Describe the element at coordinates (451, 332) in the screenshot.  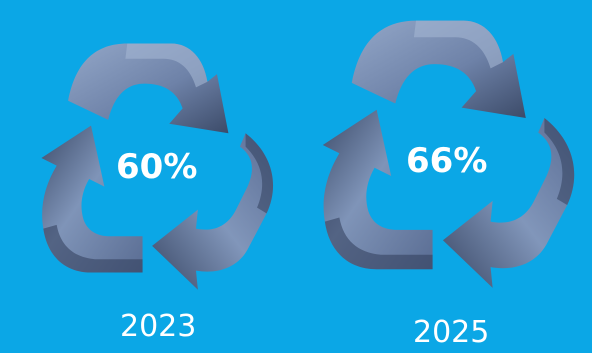
I see `year-label-2025: 2025` at that location.